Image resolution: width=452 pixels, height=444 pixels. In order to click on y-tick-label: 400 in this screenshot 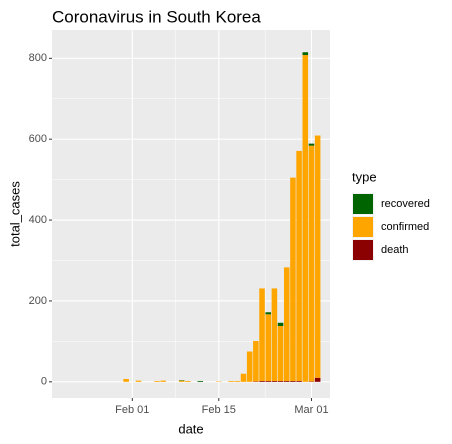, I will do `click(38, 220)`.